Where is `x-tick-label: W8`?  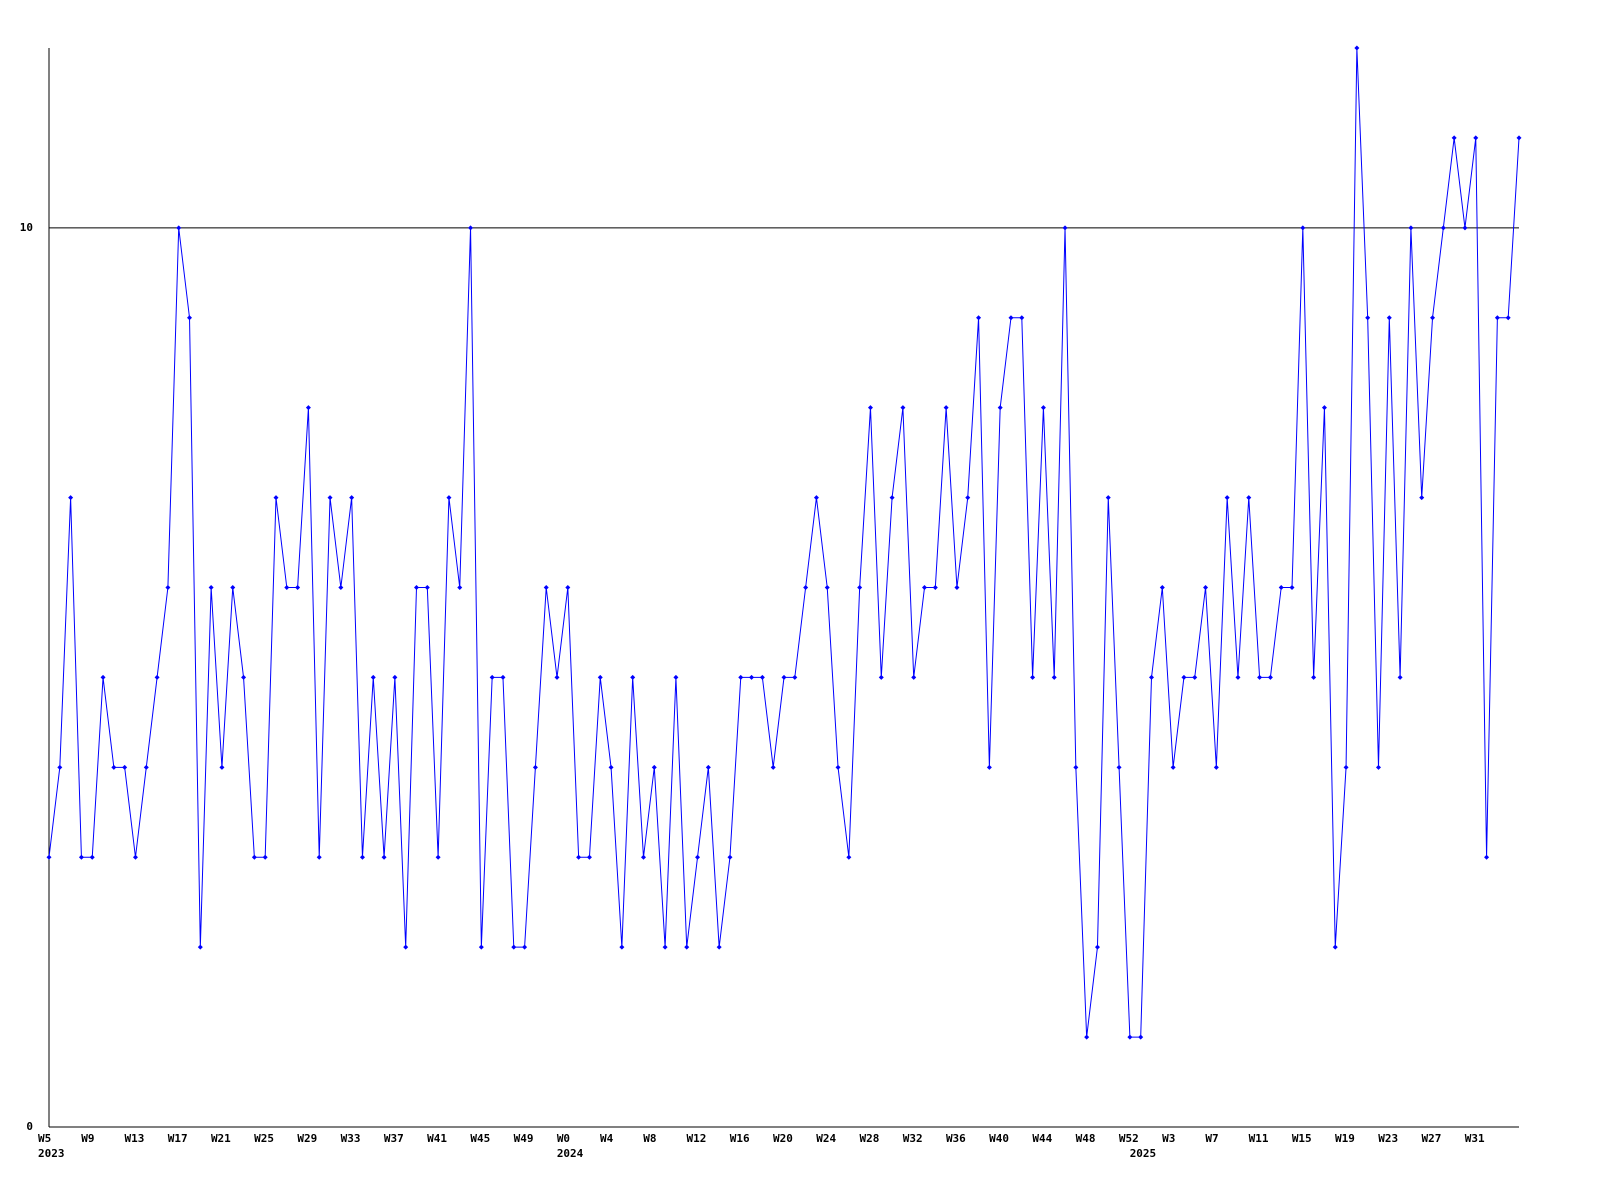 x-tick-label: W8 is located at coordinates (649, 1138).